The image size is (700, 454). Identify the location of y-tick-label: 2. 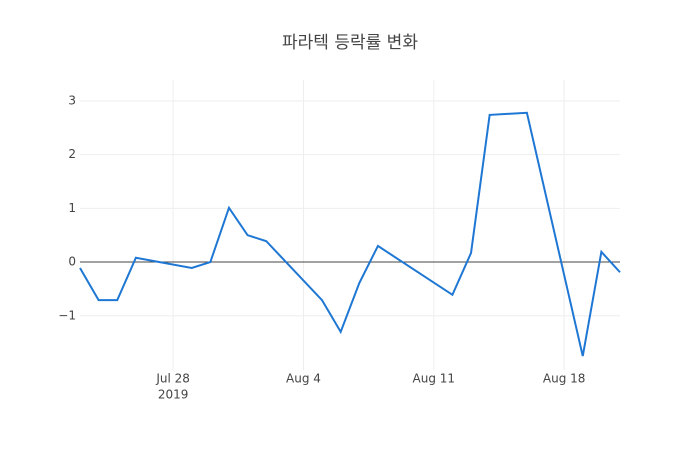
(72, 154).